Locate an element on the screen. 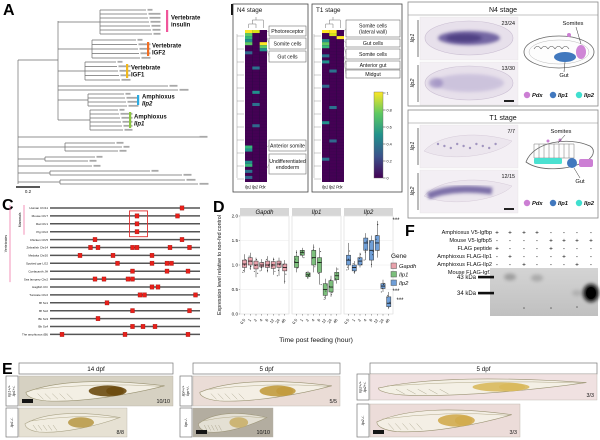  annotation-leader is located at coordinates (268, 166).